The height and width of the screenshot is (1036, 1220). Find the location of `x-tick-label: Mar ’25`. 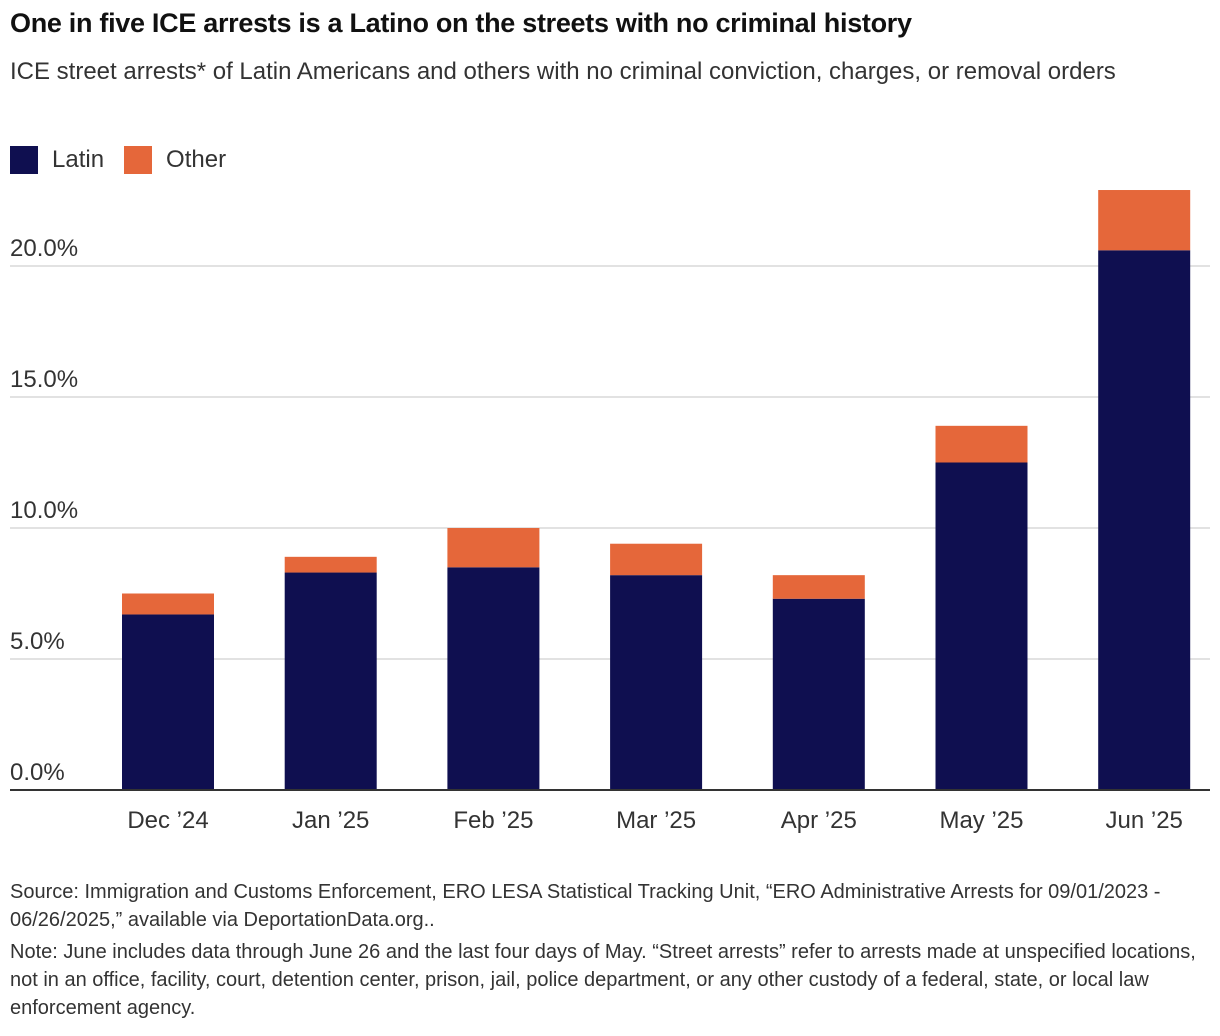

x-tick-label: Mar ’25 is located at coordinates (656, 820).